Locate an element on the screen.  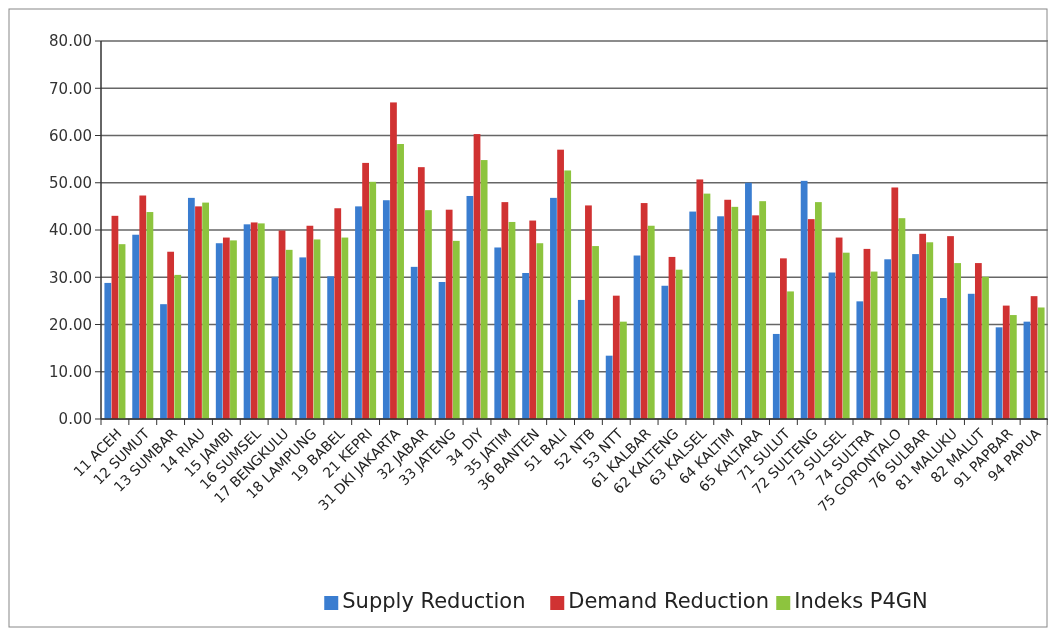
y-tick-label: 50.00 is located at coordinates (70, 183).